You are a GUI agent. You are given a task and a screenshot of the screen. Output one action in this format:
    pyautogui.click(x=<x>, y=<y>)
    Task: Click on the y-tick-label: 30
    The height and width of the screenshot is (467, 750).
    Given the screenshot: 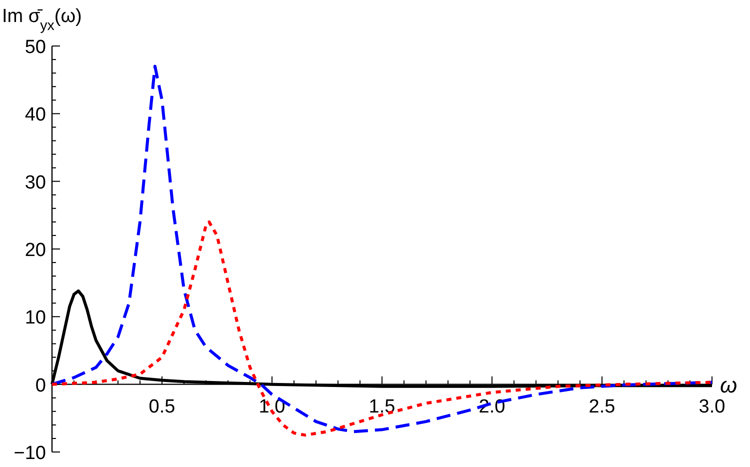 What is the action you would take?
    pyautogui.click(x=35, y=183)
    